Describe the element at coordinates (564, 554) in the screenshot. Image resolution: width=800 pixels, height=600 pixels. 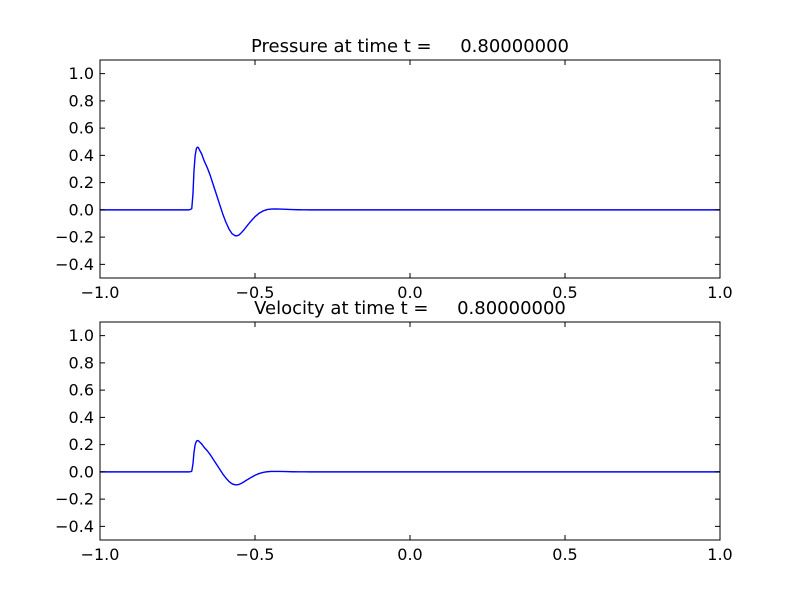
I see `velocity-x-tick-label: 0.5` at that location.